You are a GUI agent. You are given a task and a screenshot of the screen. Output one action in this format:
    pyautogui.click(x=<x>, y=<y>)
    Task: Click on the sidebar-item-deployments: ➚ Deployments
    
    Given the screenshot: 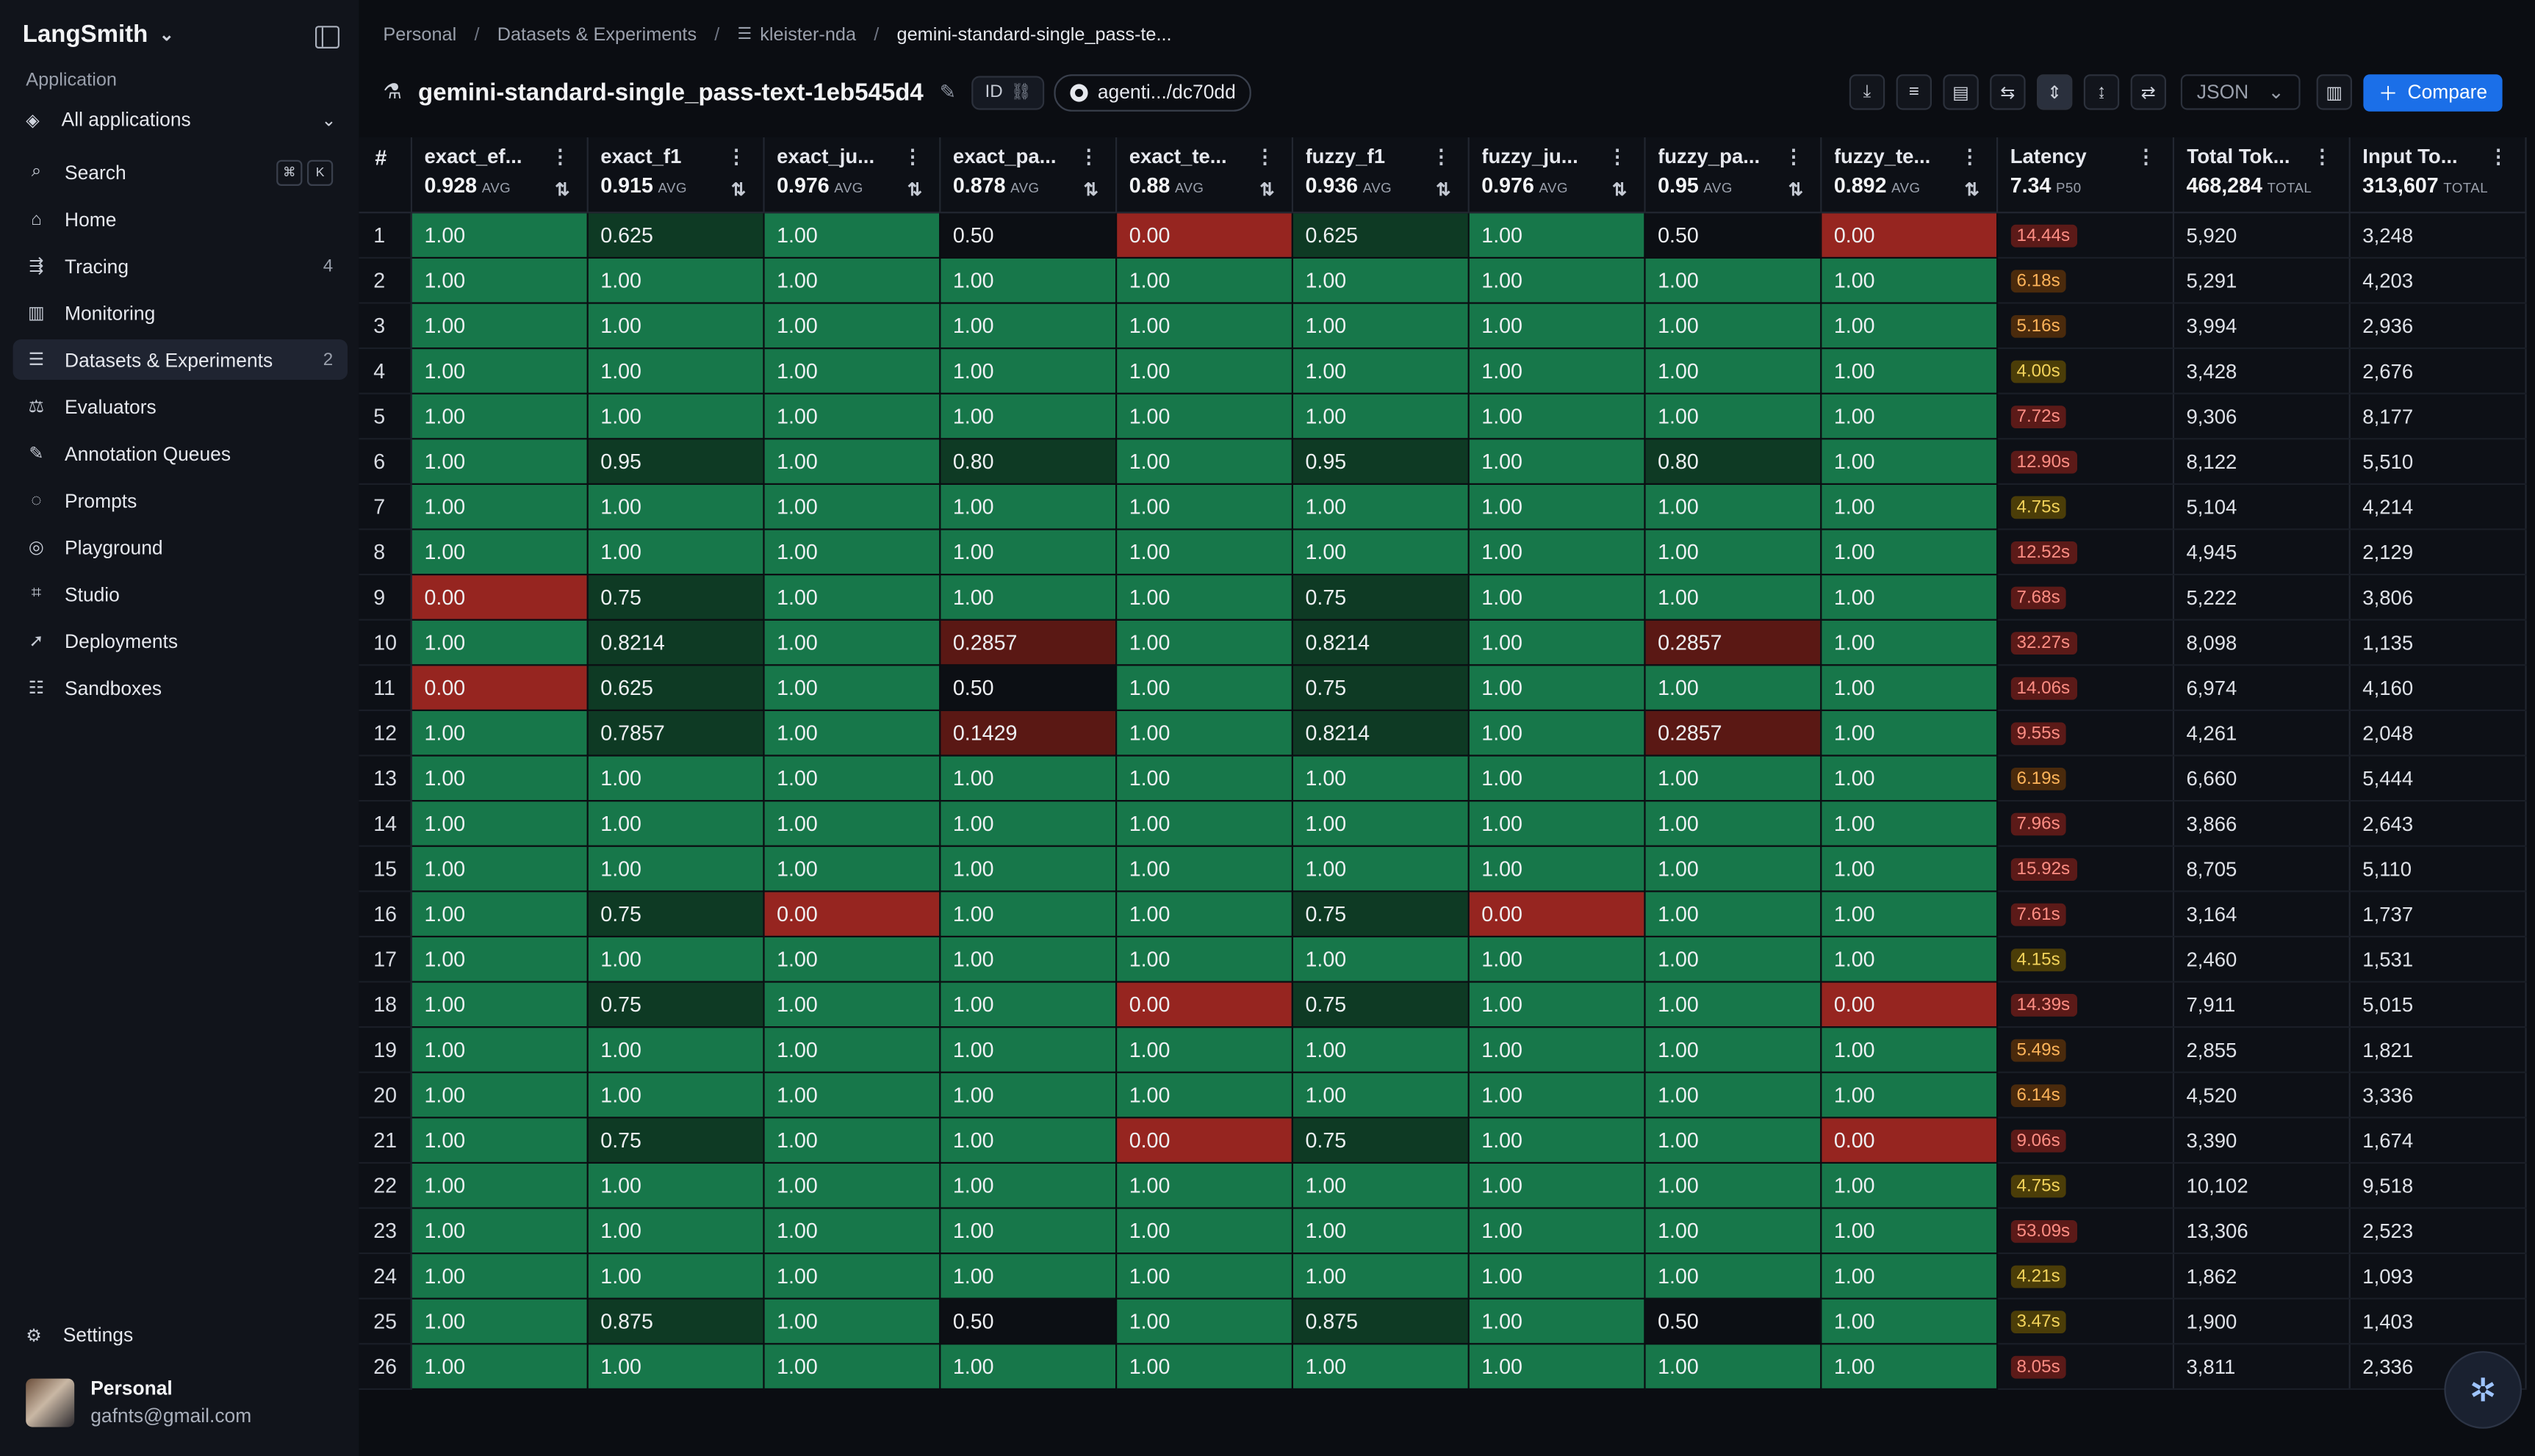 What is the action you would take?
    pyautogui.click(x=180, y=641)
    